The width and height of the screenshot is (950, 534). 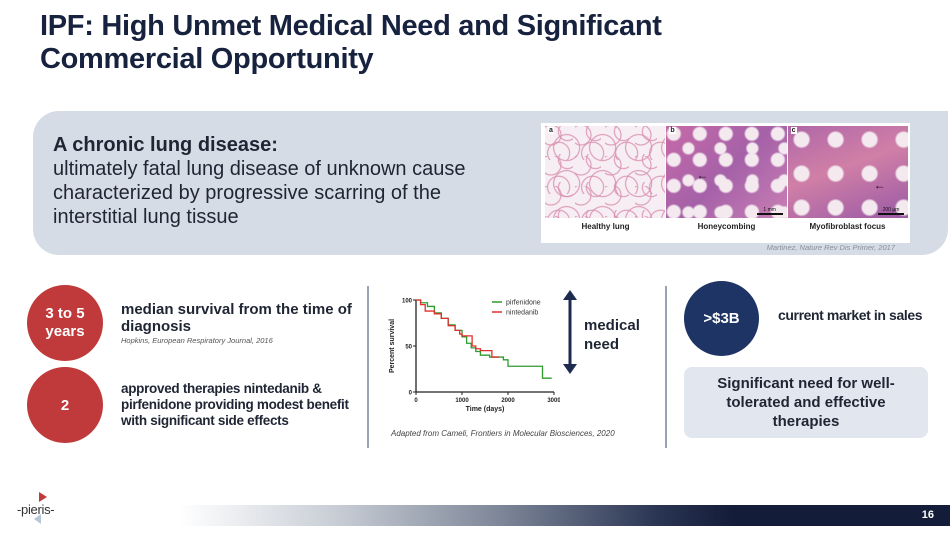 What do you see at coordinates (36, 509) in the screenshot?
I see `logo-text: -pieris-` at bounding box center [36, 509].